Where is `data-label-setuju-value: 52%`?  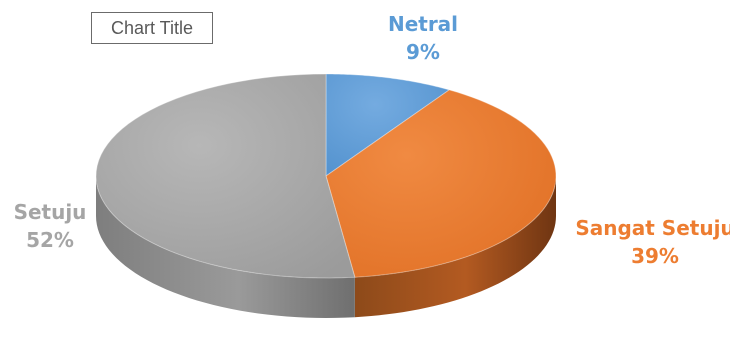
data-label-setuju-value: 52% is located at coordinates (50, 240).